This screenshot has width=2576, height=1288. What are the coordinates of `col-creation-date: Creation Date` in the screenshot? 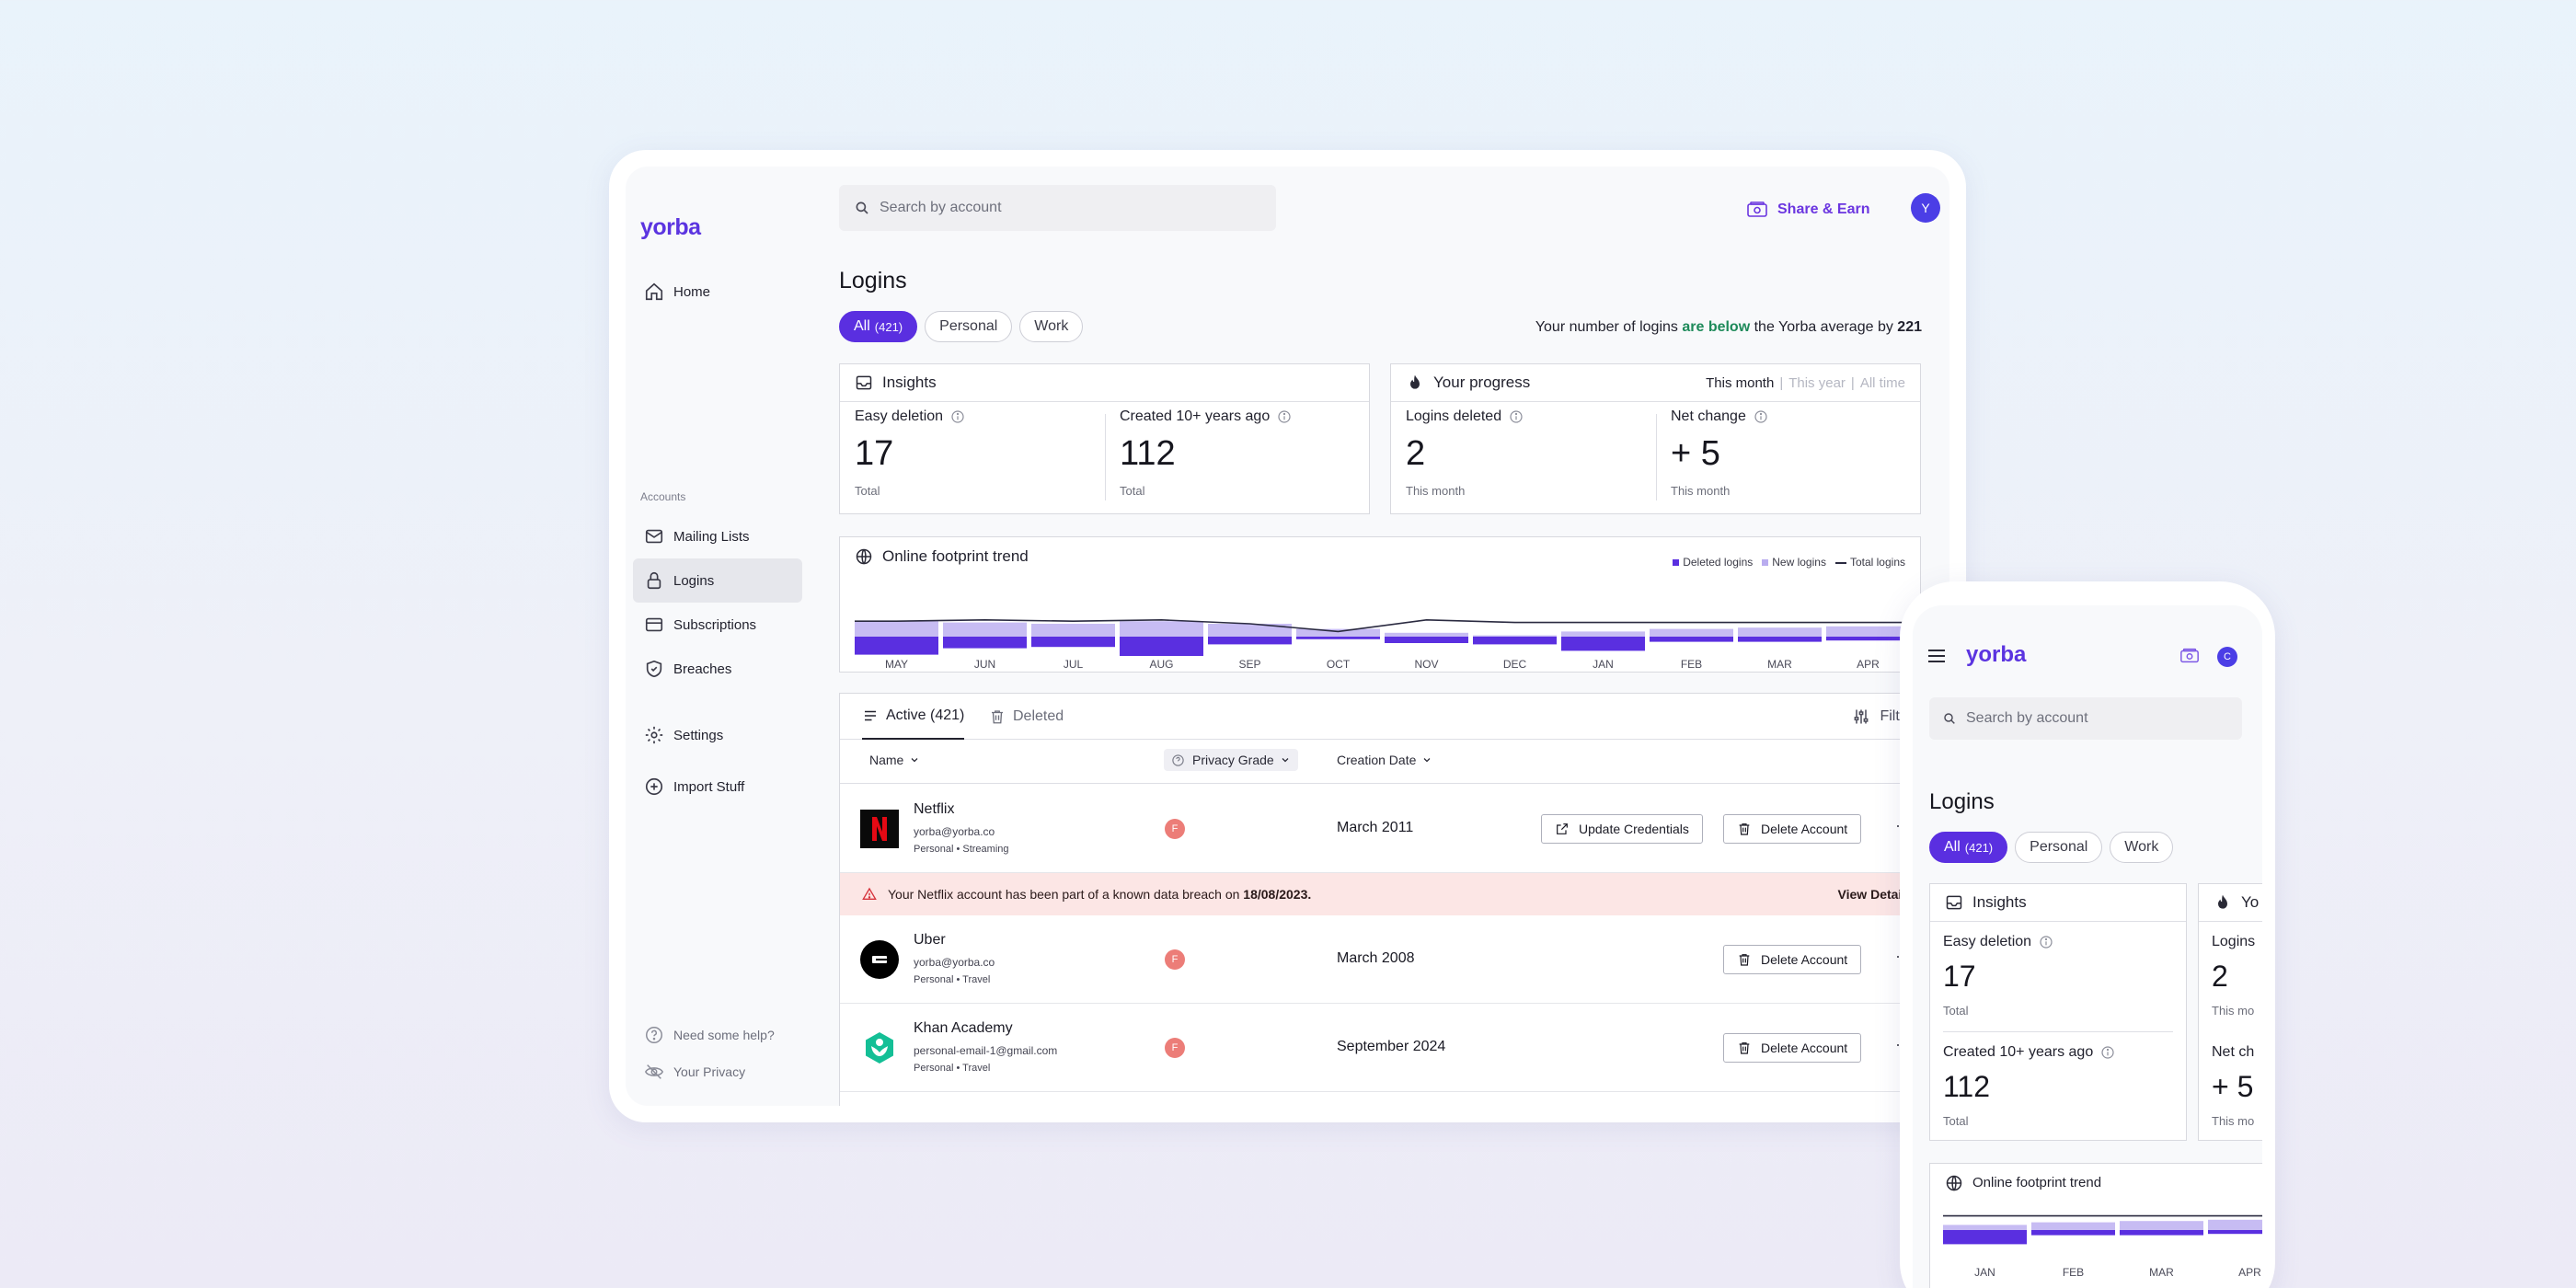 It's located at (1384, 760).